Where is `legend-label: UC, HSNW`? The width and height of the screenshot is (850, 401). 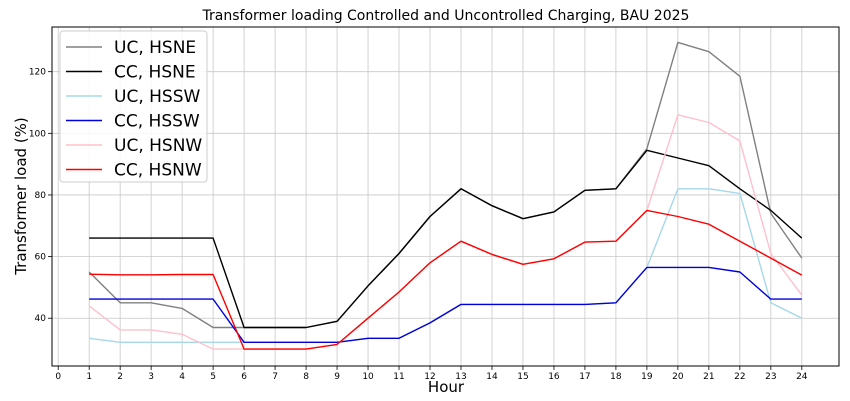 legend-label: UC, HSNW is located at coordinates (158, 146).